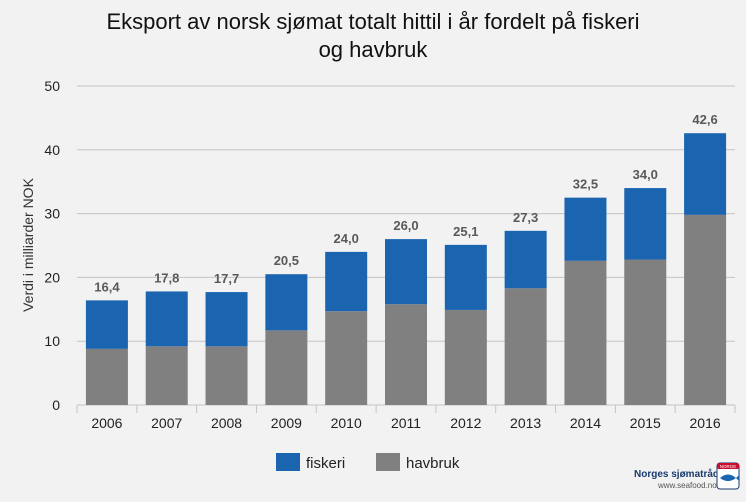 The width and height of the screenshot is (746, 502). What do you see at coordinates (705, 174) in the screenshot?
I see `bar-fiskeri-2016` at bounding box center [705, 174].